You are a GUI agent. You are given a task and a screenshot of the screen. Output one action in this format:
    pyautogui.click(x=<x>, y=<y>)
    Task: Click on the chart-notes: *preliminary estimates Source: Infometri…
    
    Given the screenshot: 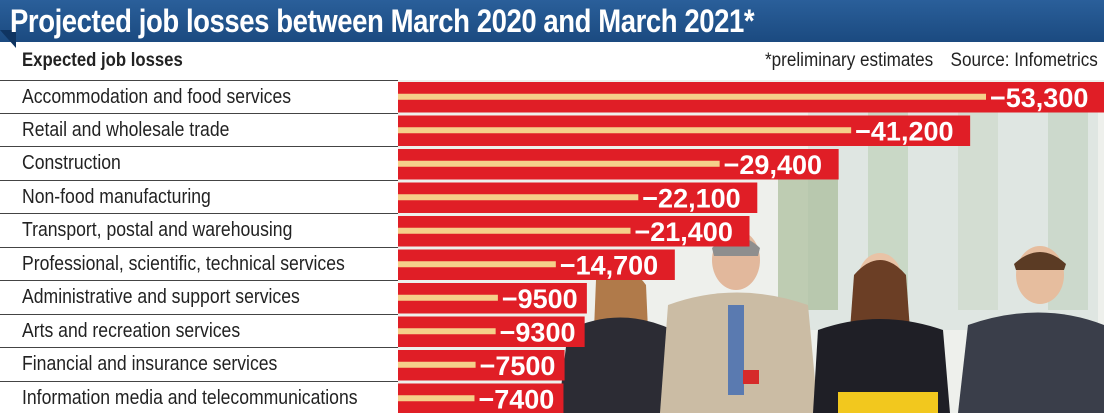 What is the action you would take?
    pyautogui.click(x=931, y=61)
    